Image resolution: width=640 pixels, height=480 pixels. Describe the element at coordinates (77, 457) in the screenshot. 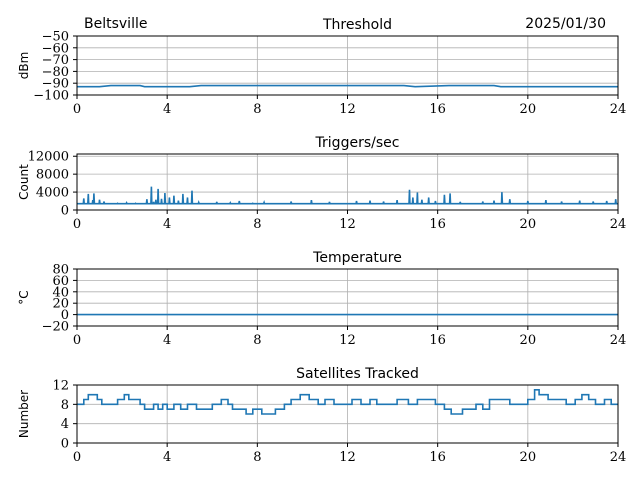

I see `satellites-xtick-label: 0` at that location.